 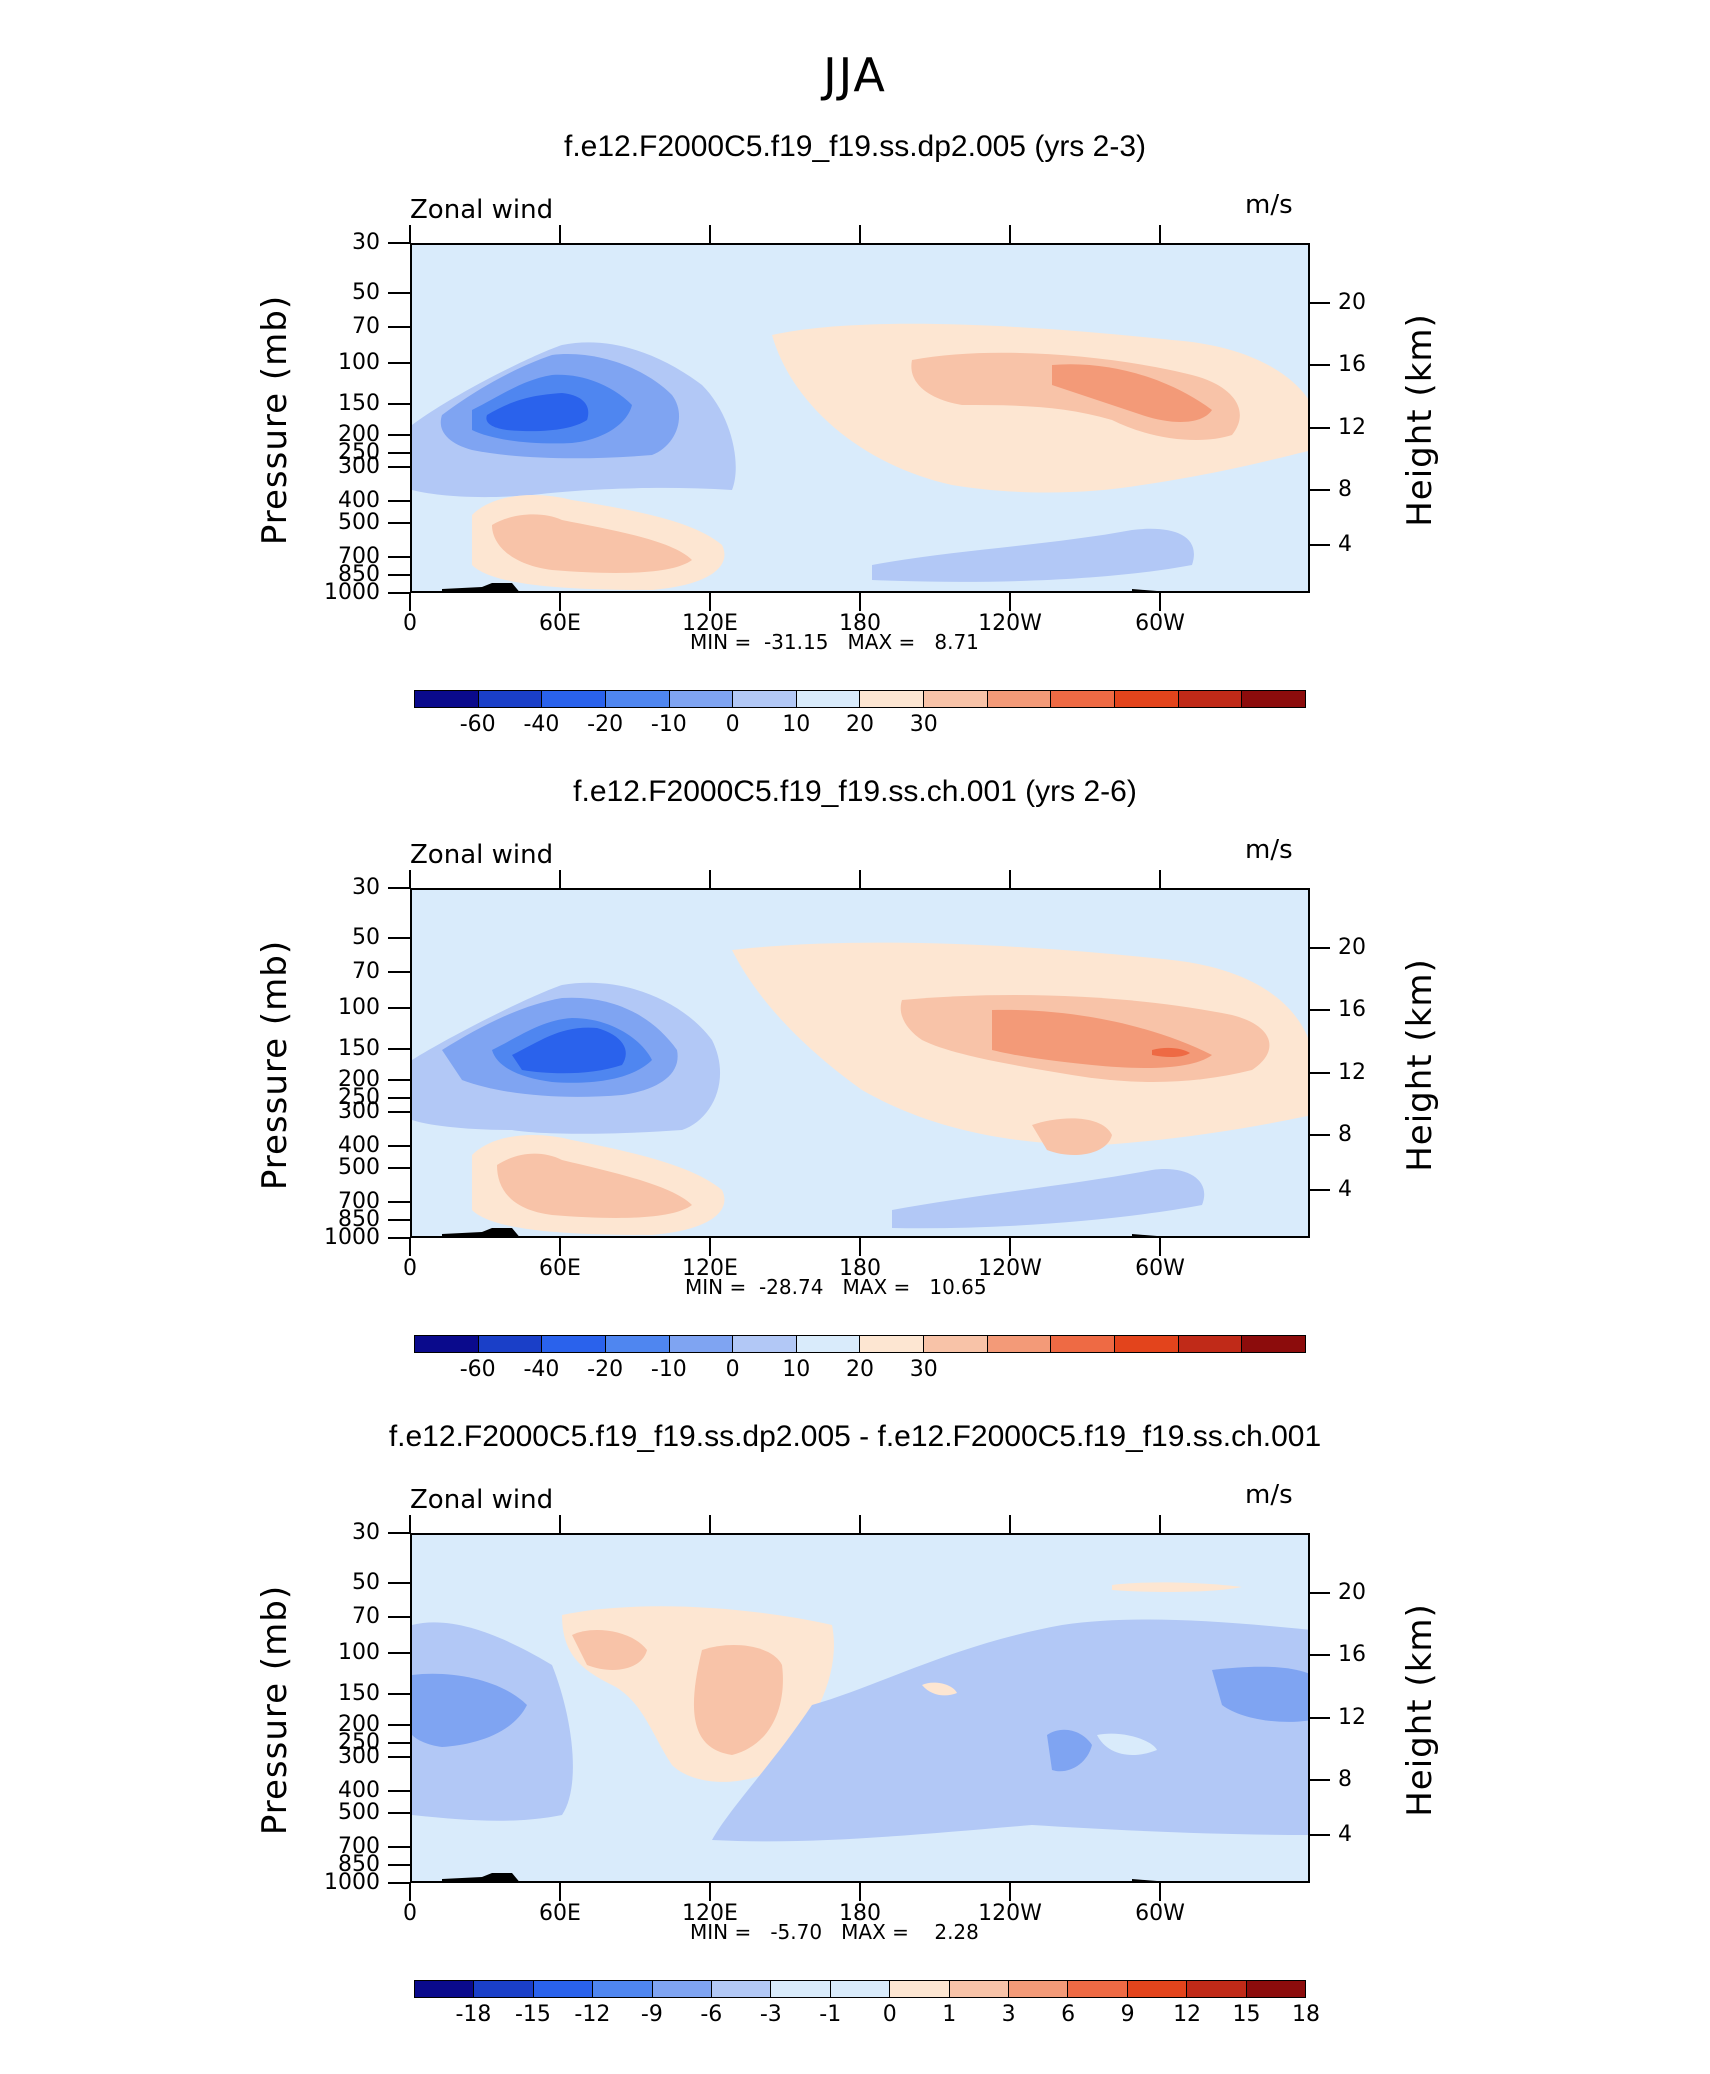 What do you see at coordinates (876, 1287) in the screenshot?
I see `max-label: MAX =` at bounding box center [876, 1287].